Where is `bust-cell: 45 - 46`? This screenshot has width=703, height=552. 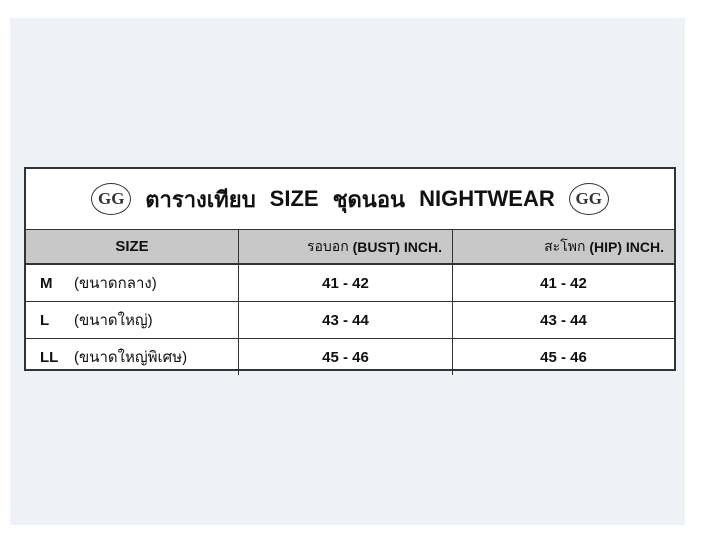
bust-cell: 45 - 46 is located at coordinates (346, 357).